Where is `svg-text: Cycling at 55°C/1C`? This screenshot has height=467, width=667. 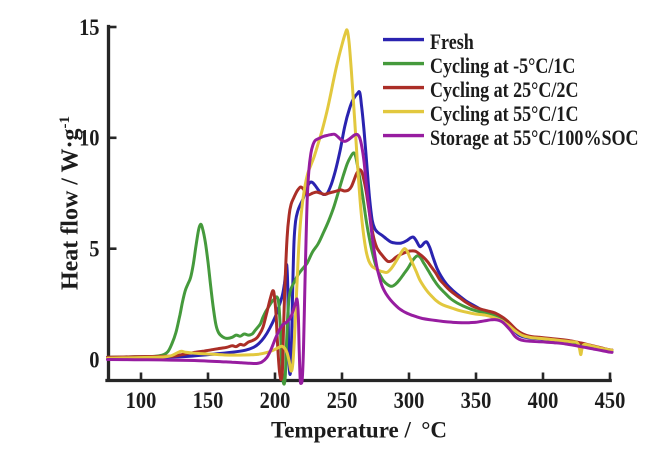
svg-text: Cycling at 55°C/1C is located at coordinates (504, 114).